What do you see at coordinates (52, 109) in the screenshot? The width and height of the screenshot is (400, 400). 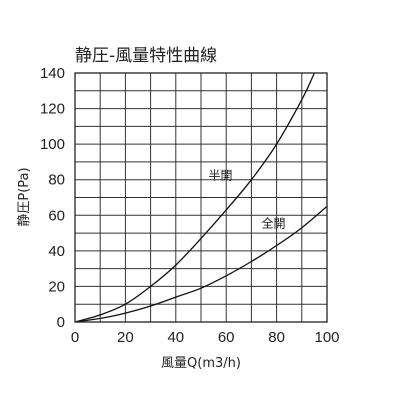 I see `y-tick-label: 120` at bounding box center [52, 109].